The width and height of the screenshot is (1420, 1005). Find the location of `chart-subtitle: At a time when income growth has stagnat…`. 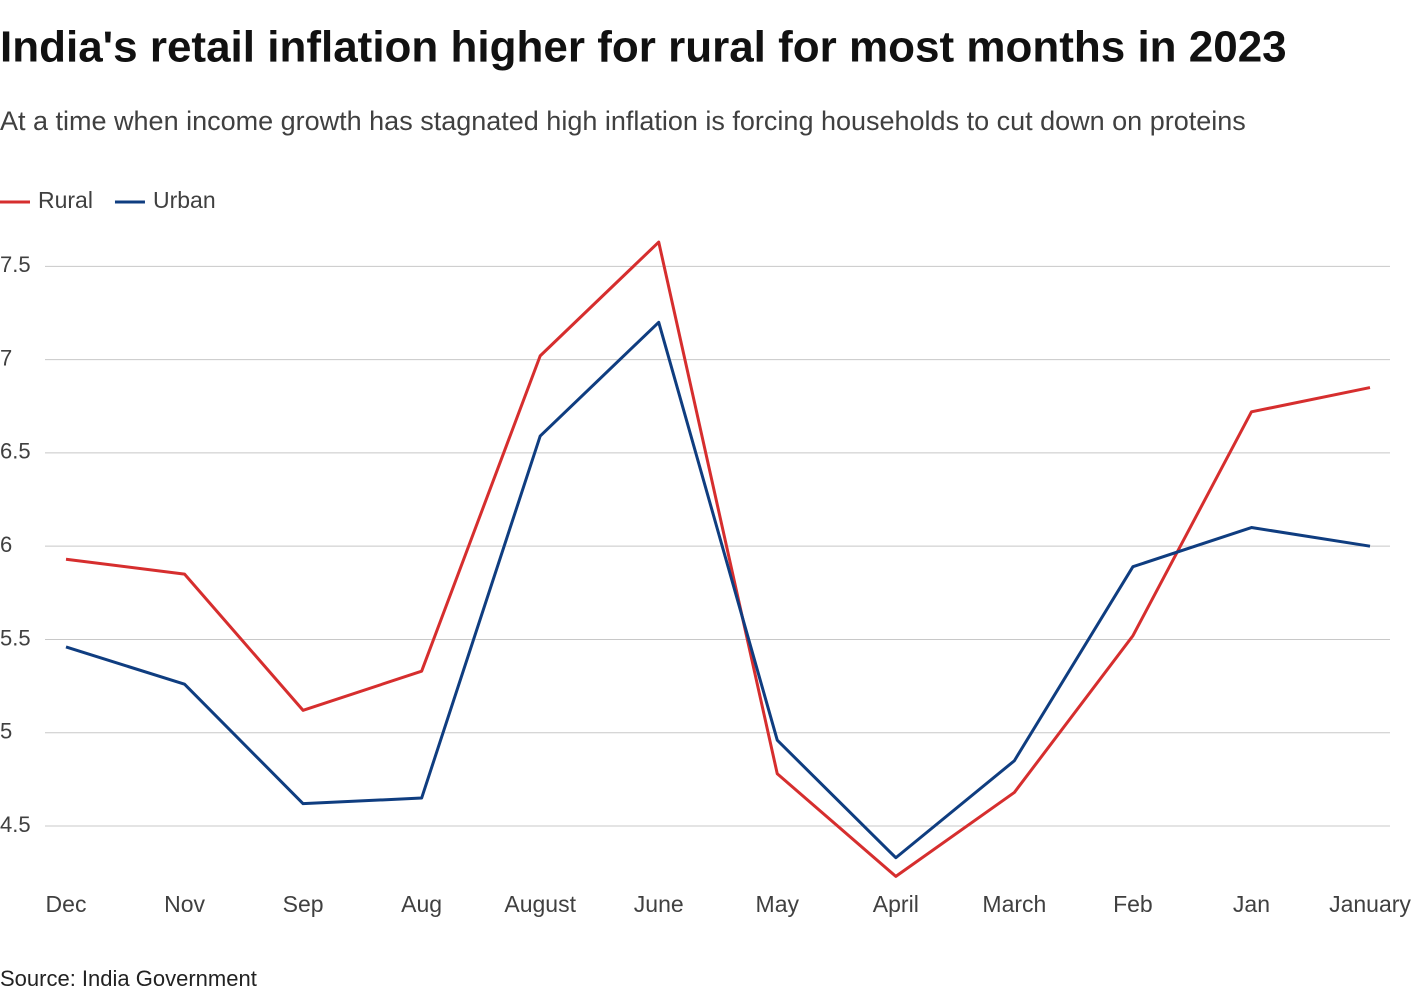

chart-subtitle: At a time when income growth has stagnat… is located at coordinates (623, 121).